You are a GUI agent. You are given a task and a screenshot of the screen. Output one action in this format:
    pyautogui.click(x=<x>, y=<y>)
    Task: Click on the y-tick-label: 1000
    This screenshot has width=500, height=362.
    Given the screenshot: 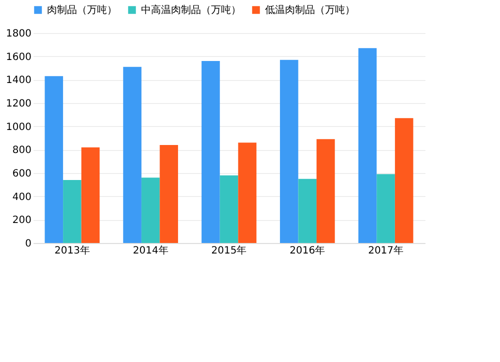 What is the action you would take?
    pyautogui.click(x=19, y=127)
    